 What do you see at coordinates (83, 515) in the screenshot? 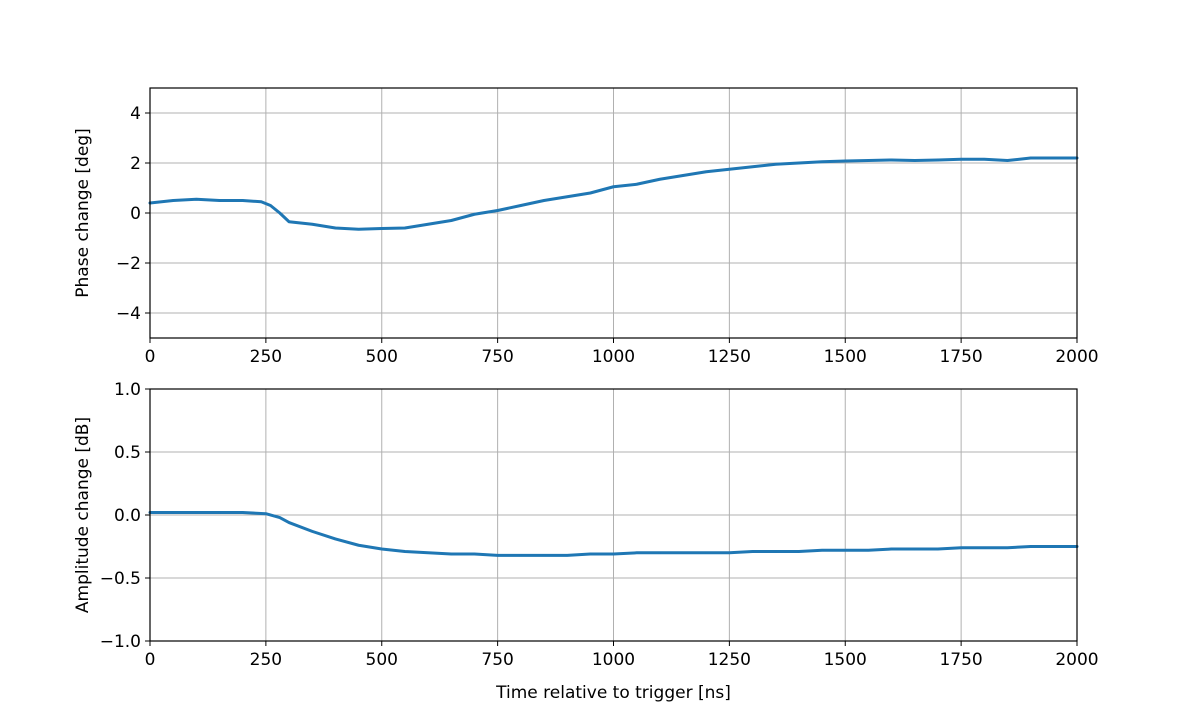
I see `y-axis-label: Amplitude change [dB]` at bounding box center [83, 515].